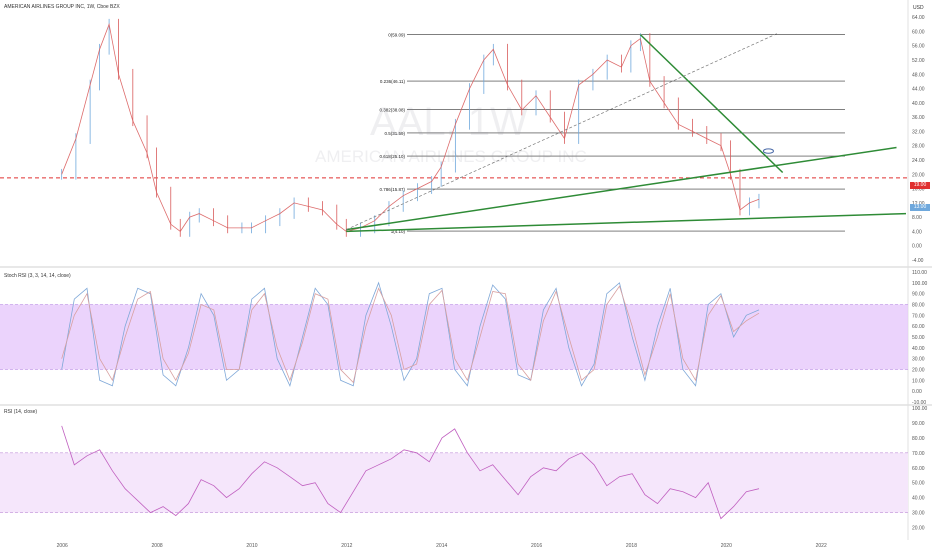  I want to click on price-y-tick: 64.00, so click(918, 18).